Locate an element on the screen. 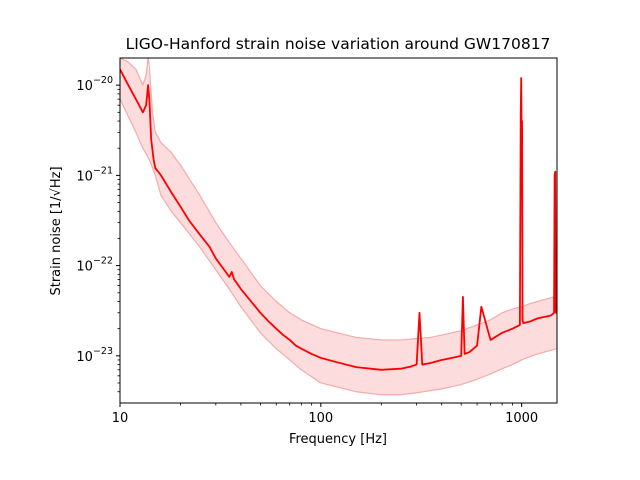 This screenshot has height=480, width=640. y-tick-label: 10−23 is located at coordinates (94, 355).